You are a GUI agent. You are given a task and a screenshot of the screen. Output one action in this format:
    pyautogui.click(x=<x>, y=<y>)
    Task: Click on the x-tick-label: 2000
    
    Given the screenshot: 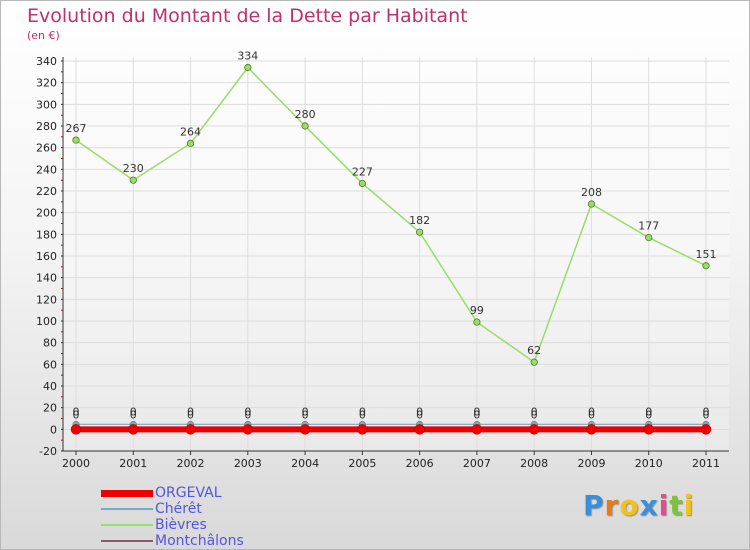 What is the action you would take?
    pyautogui.click(x=76, y=463)
    